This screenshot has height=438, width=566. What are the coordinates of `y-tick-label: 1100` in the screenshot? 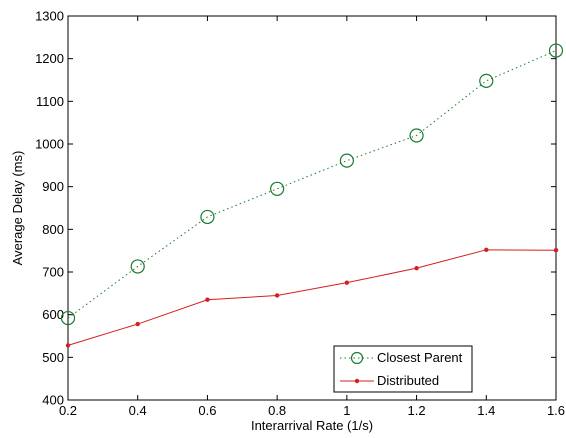 It's located at (50, 101).